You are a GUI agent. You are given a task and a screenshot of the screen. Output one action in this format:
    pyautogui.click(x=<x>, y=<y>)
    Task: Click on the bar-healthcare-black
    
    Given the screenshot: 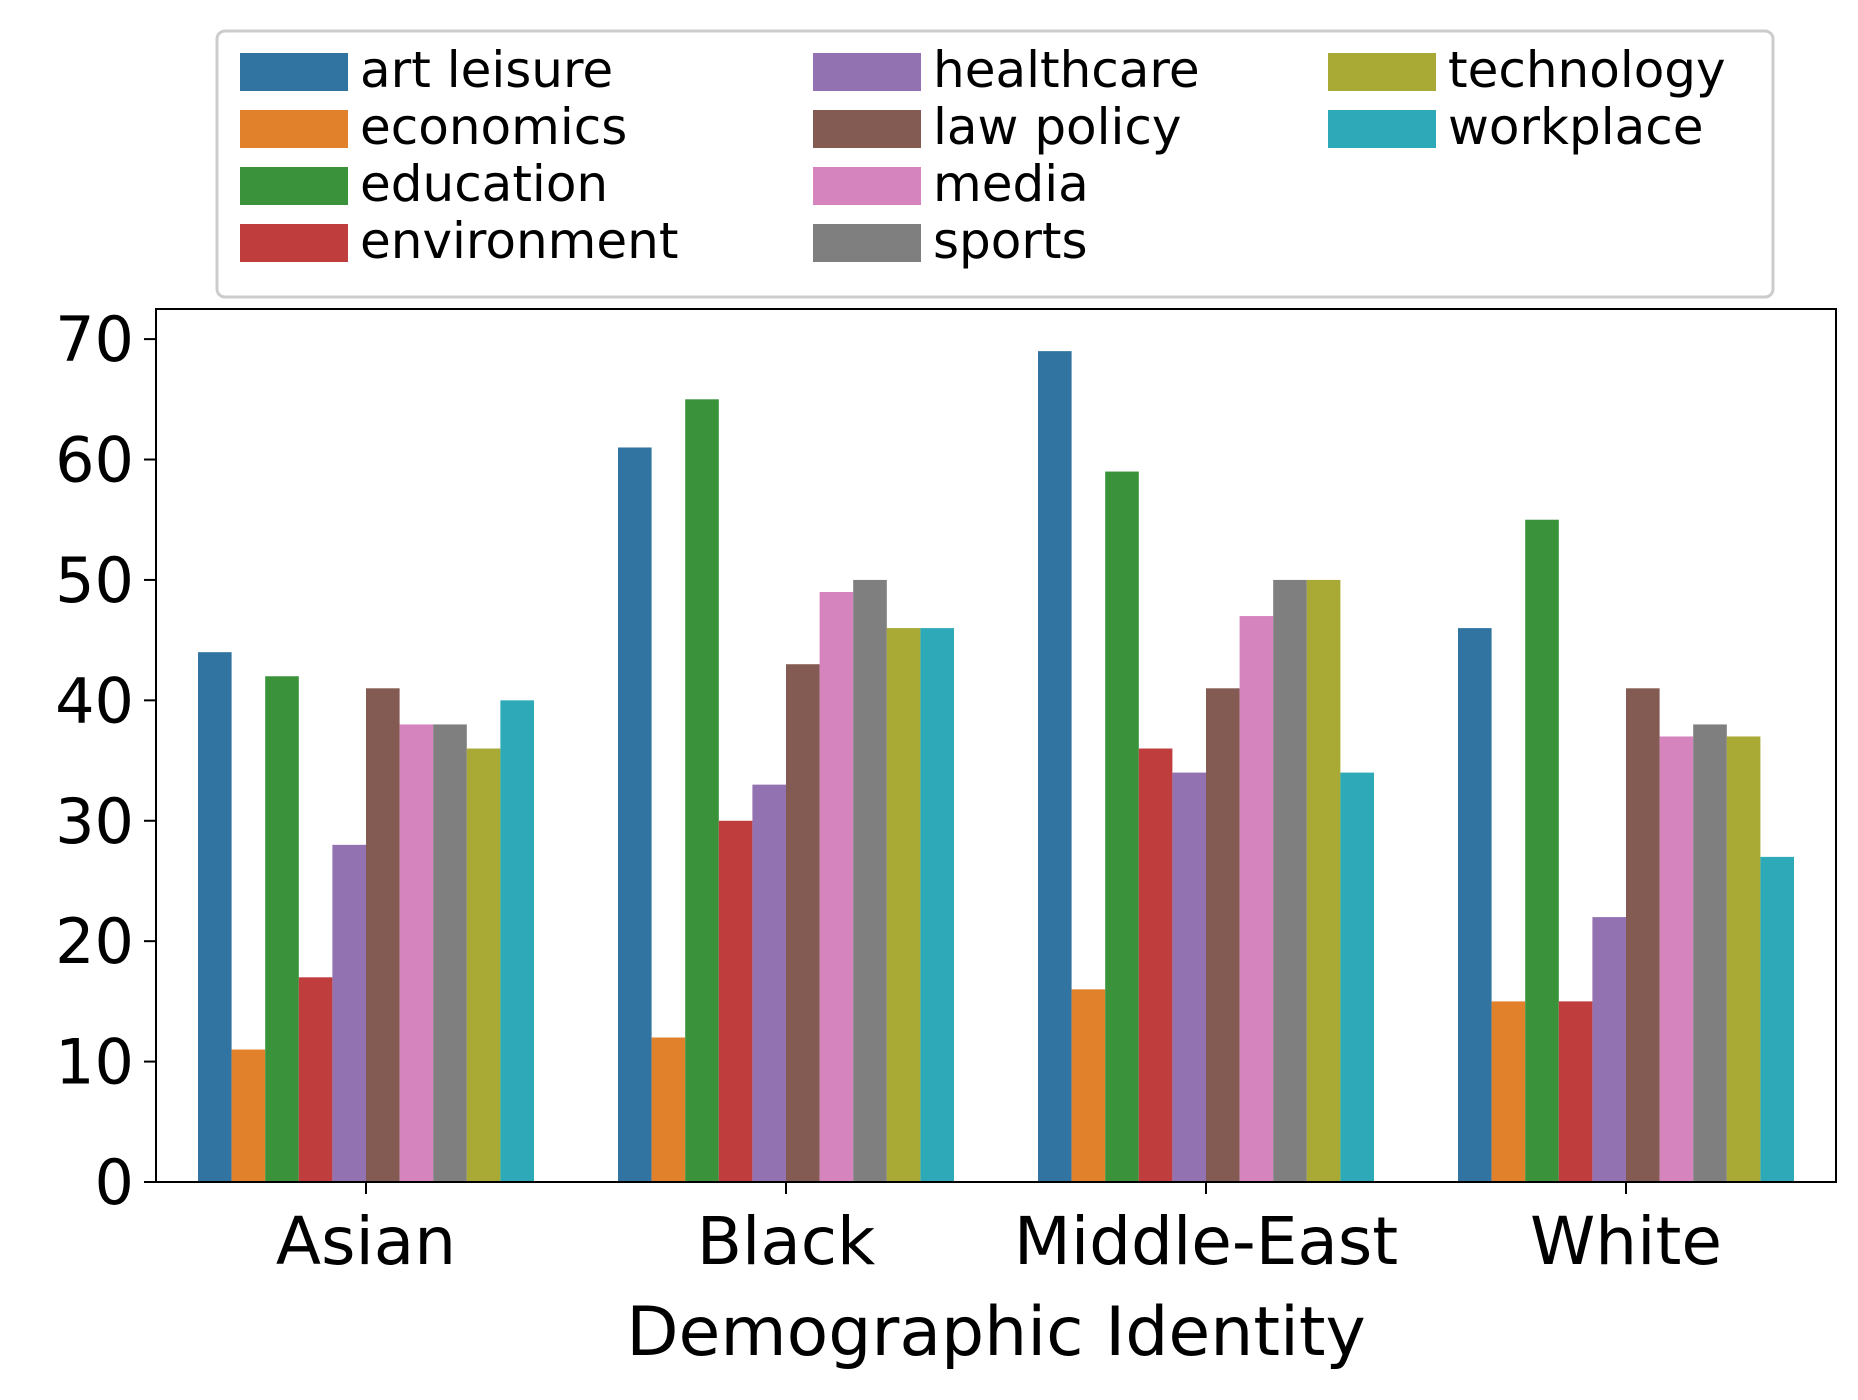 What is the action you would take?
    pyautogui.click(x=769, y=983)
    